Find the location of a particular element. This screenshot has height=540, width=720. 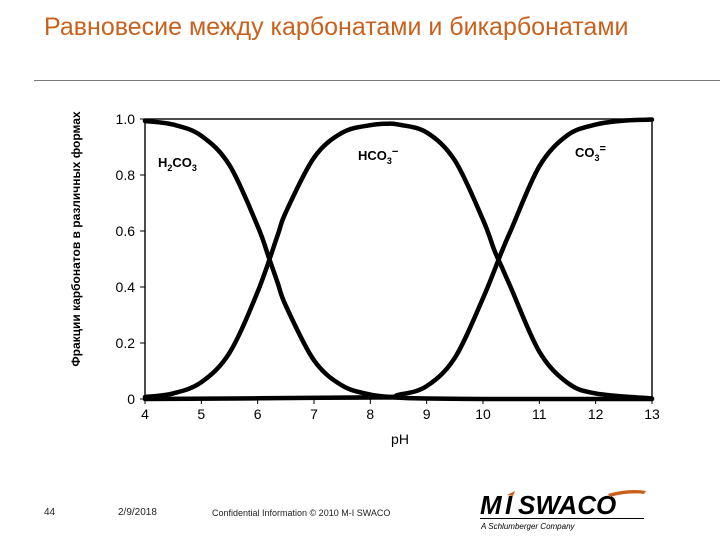

series-label-co3: CO3= is located at coordinates (590, 153).